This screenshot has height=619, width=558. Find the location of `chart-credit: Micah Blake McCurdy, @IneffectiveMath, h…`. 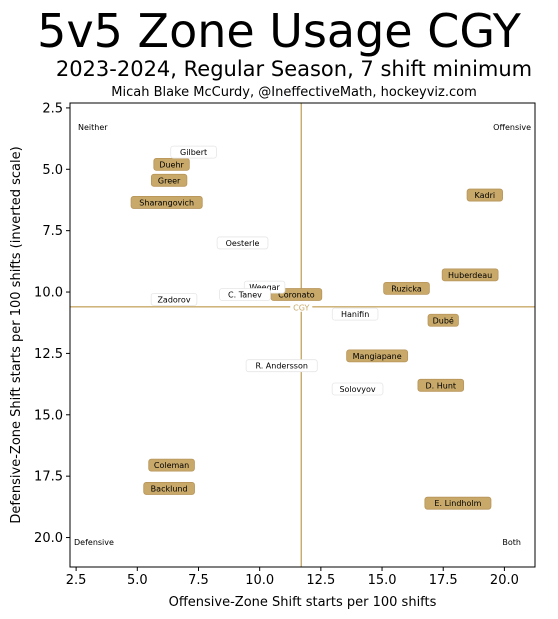

chart-credit: Micah Blake McCurdy, @IneffectiveMath, h… is located at coordinates (294, 92).